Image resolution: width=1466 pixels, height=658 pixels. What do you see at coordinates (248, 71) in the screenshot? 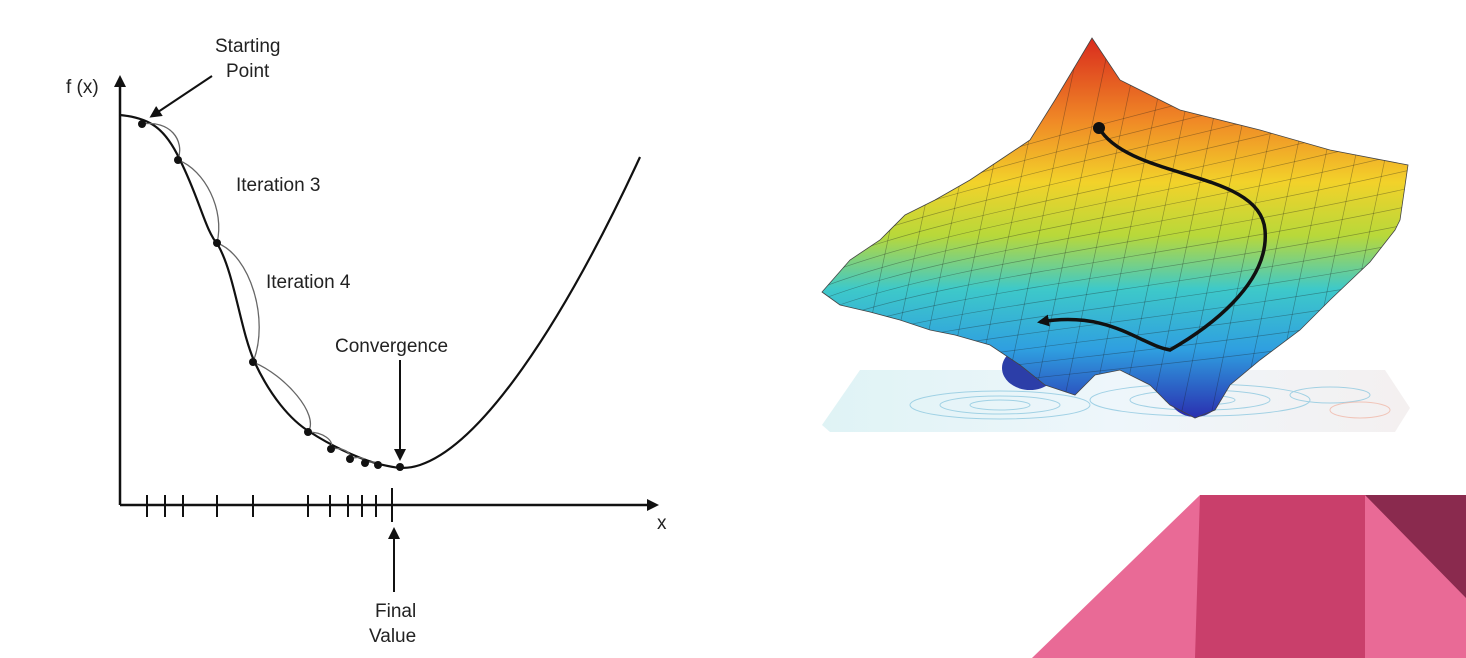
I see `starting-point-label-line2: Point` at bounding box center [248, 71].